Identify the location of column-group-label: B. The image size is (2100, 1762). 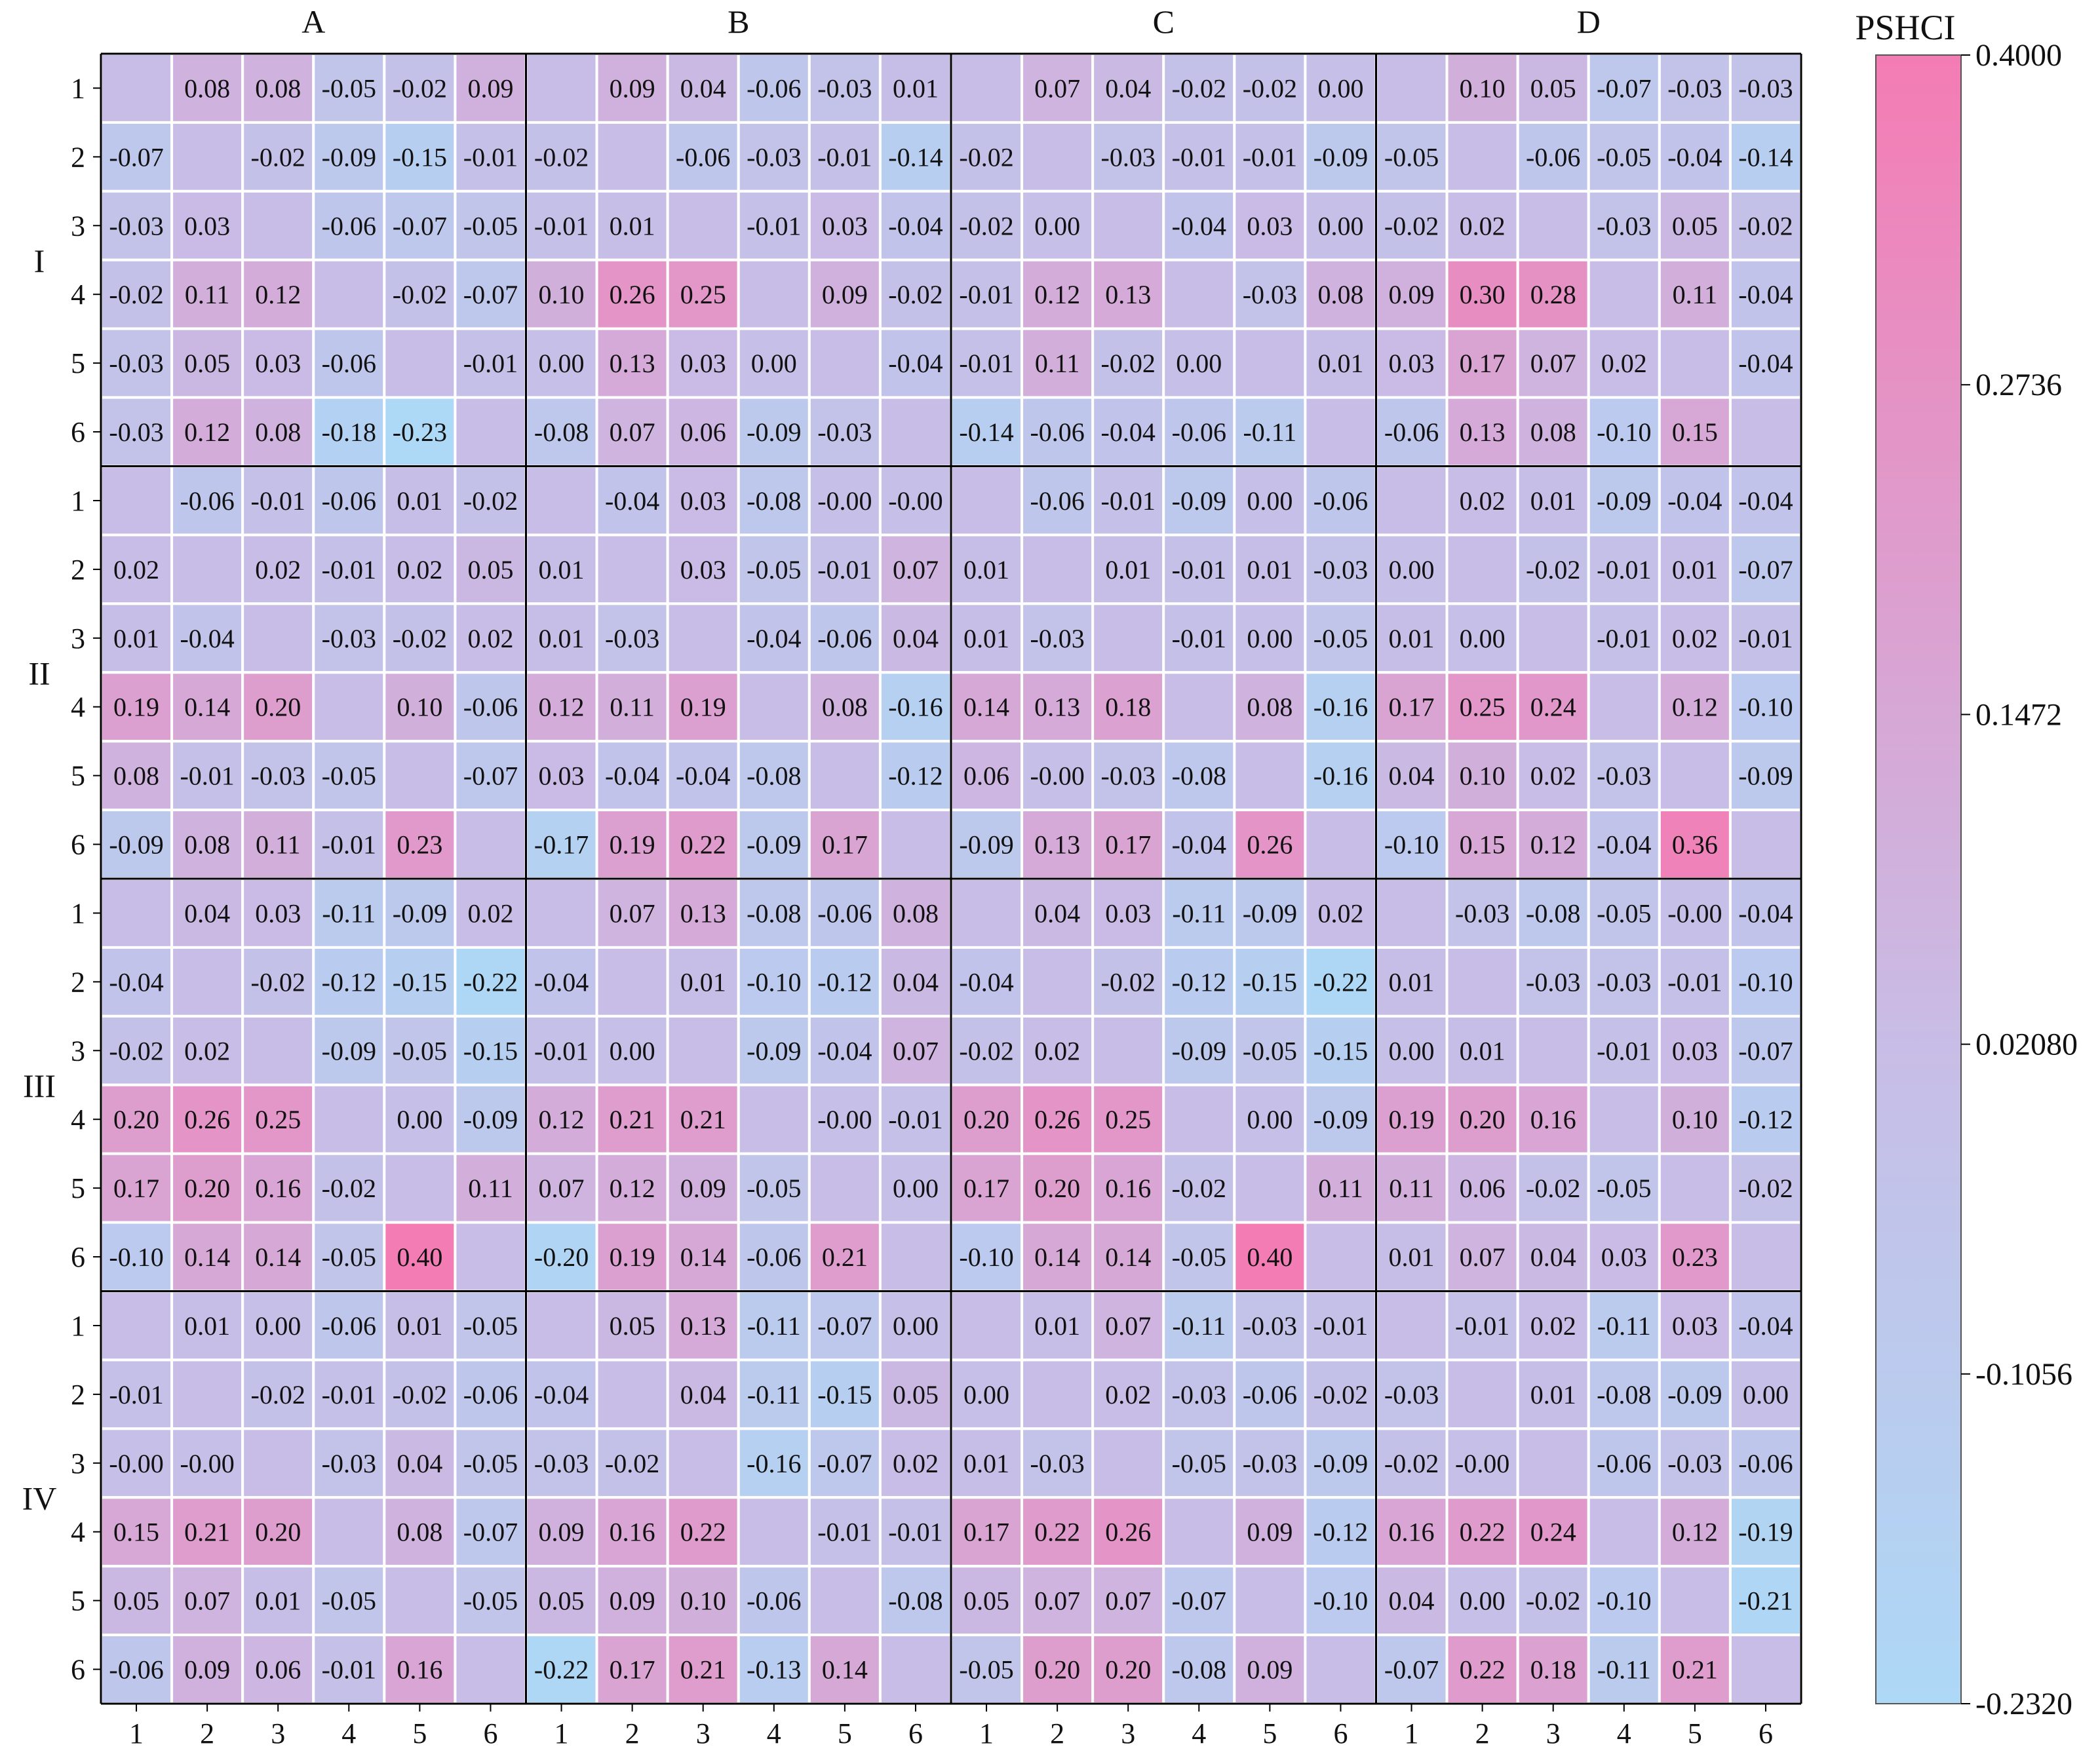
(739, 21).